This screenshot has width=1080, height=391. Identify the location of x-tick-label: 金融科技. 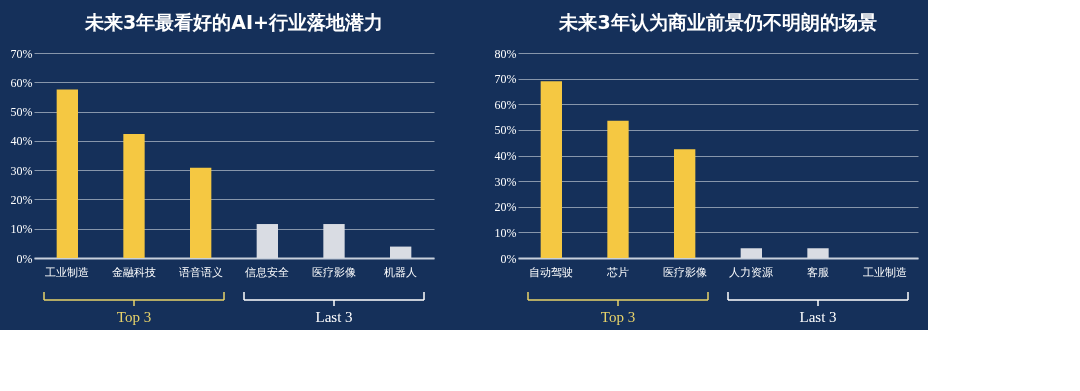
(134, 272).